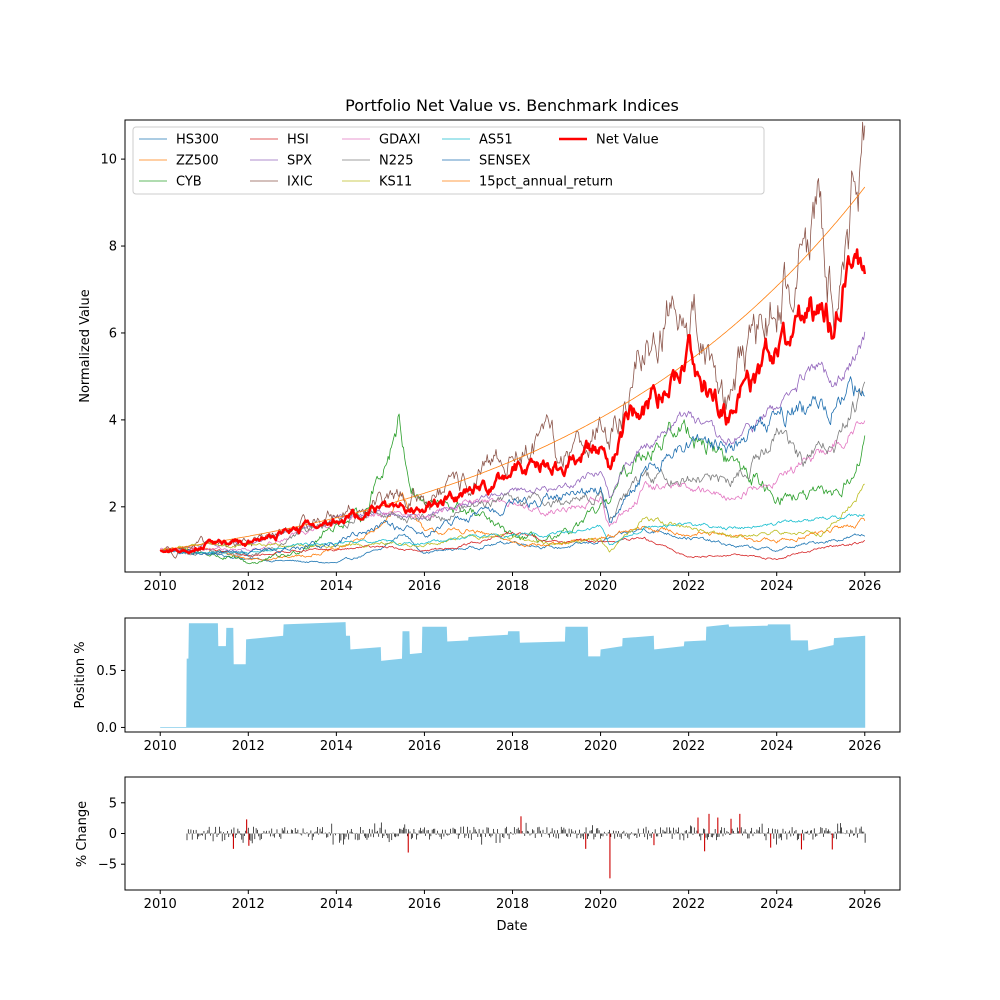 The width and height of the screenshot is (1000, 1000). I want to click on position-y-tick-label: 0.0, so click(106, 728).